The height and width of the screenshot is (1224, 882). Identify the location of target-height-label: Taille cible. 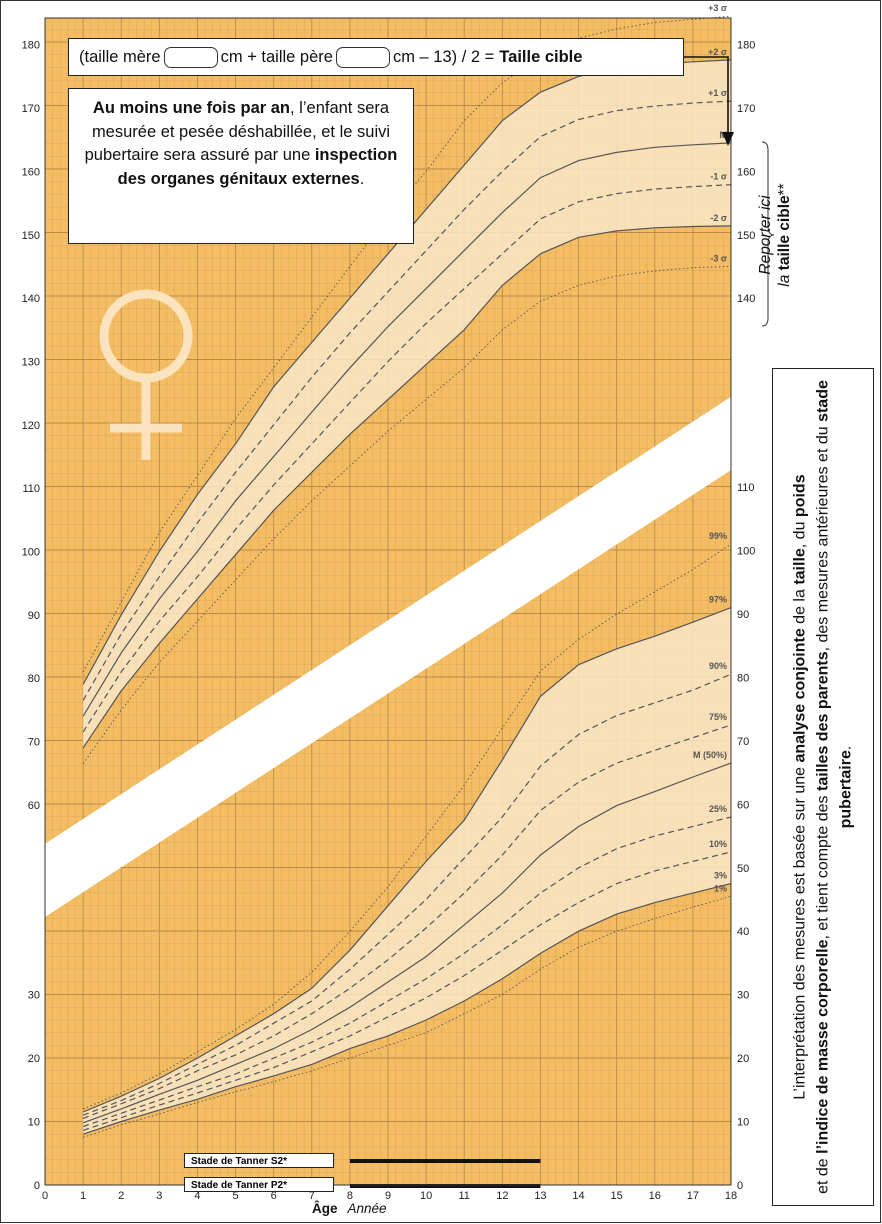
(541, 56).